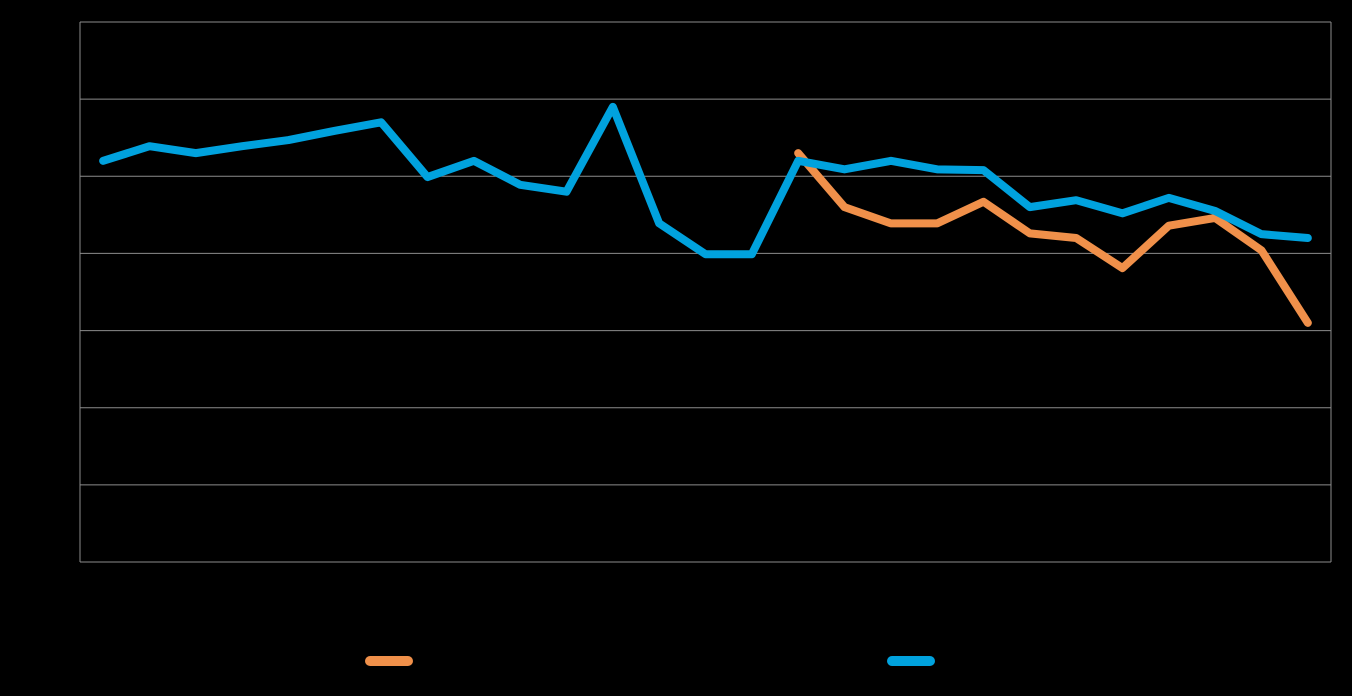  What do you see at coordinates (62, 329) in the screenshot?
I see `y-tick-label: 30` at bounding box center [62, 329].